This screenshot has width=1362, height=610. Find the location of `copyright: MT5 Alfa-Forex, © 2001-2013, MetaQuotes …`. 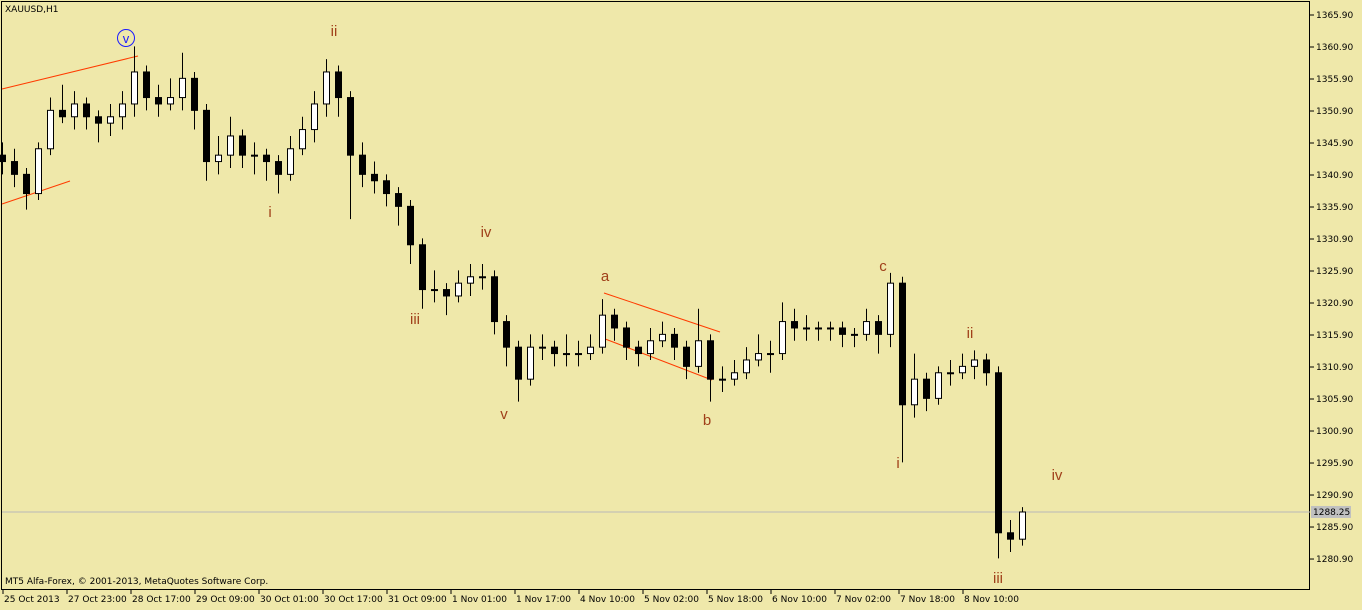

copyright: MT5 Alfa-Forex, © 2001-2013, MetaQuotes … is located at coordinates (136, 582).